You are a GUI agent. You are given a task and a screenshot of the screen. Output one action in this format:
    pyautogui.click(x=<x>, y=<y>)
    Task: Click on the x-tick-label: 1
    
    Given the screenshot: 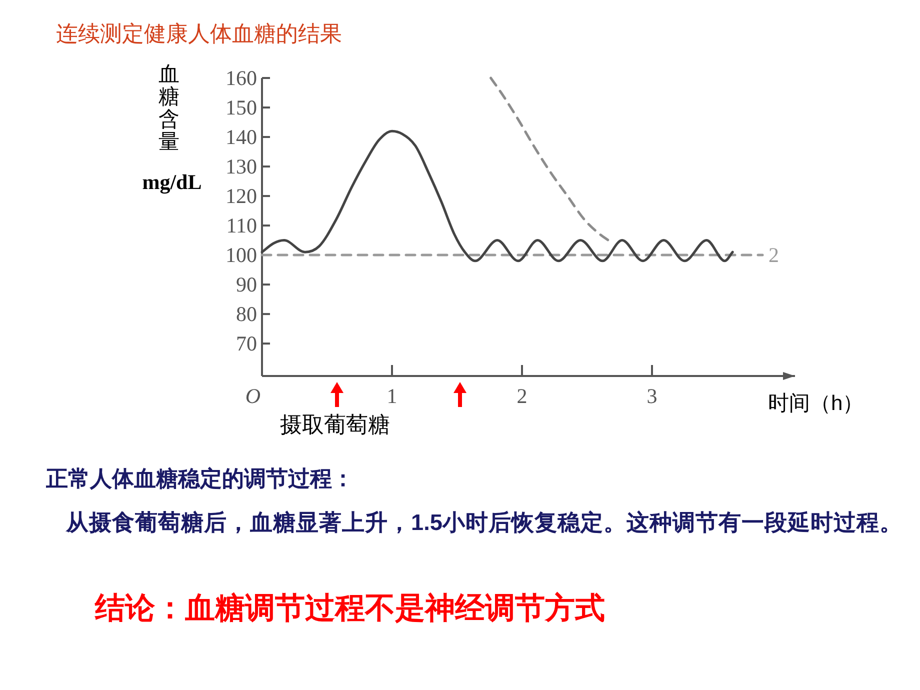 What is the action you would take?
    pyautogui.click(x=392, y=396)
    